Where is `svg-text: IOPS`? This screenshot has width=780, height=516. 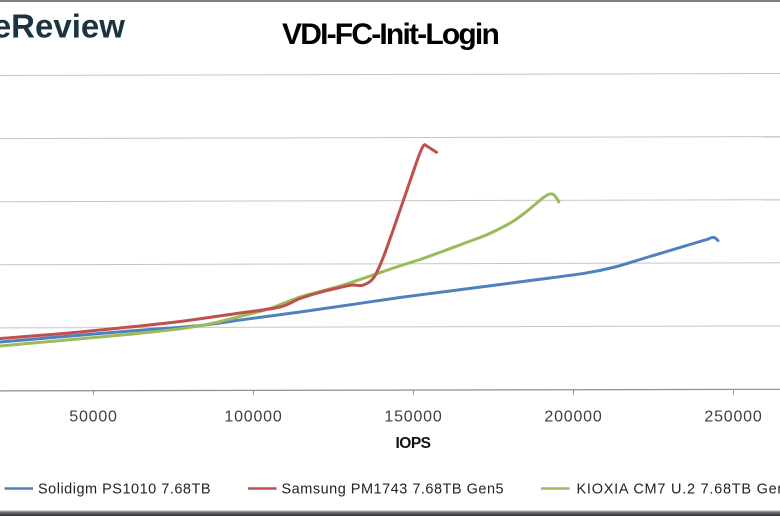
svg-text: IOPS is located at coordinates (412, 443).